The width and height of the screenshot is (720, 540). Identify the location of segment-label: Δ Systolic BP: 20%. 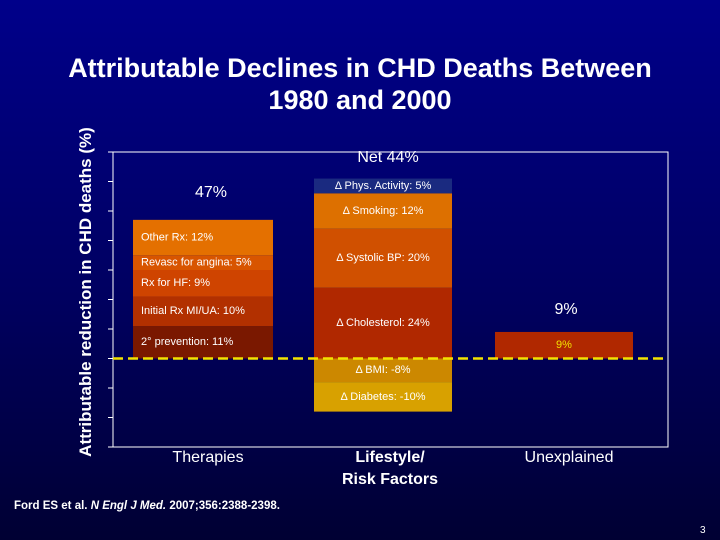
(383, 258).